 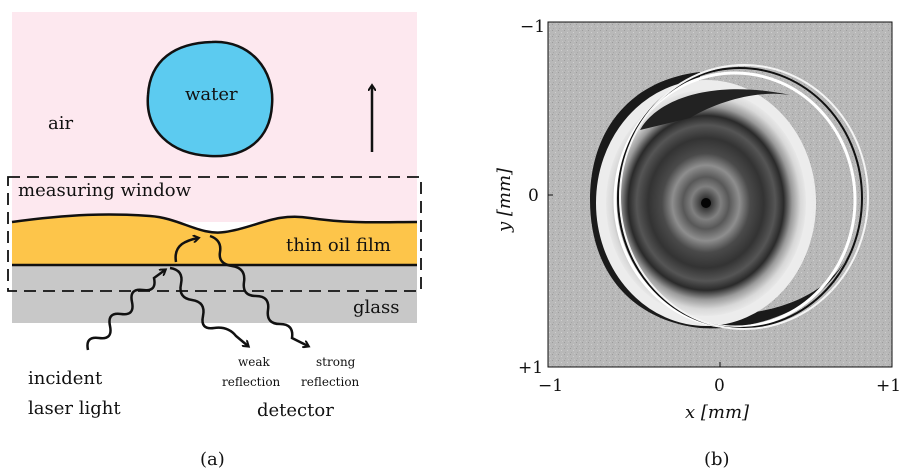 What do you see at coordinates (336, 362) in the screenshot?
I see `strong-reflection-label-line1: strong` at bounding box center [336, 362].